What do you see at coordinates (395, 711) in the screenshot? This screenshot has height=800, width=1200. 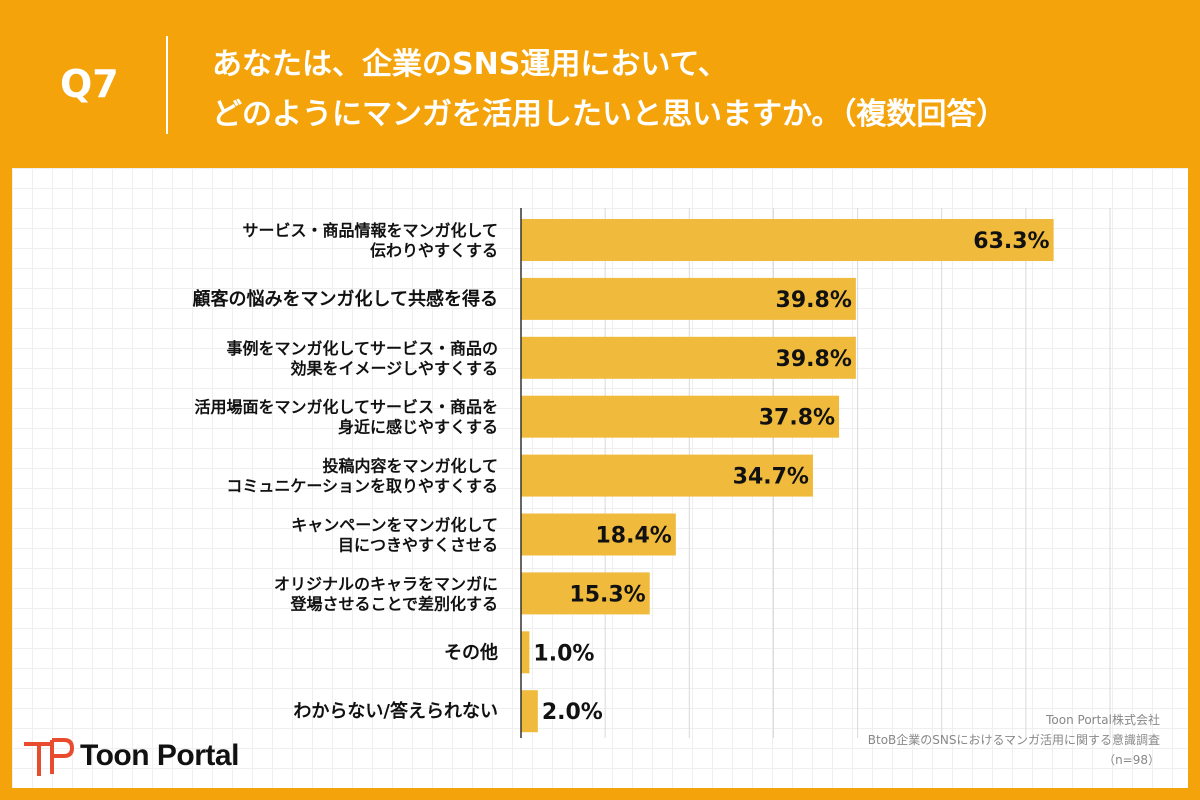 I see `category-label: わからない/答えられない` at bounding box center [395, 711].